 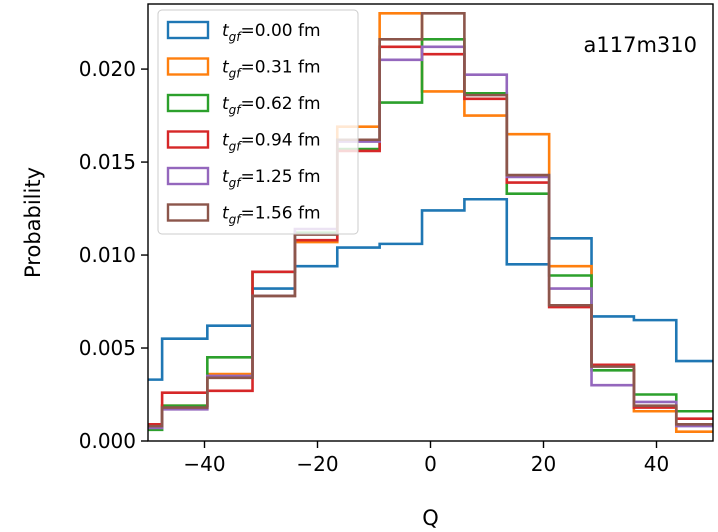 What do you see at coordinates (271, 215) in the screenshot?
I see `legend-label-5: tgf=1.56 fm` at bounding box center [271, 215].